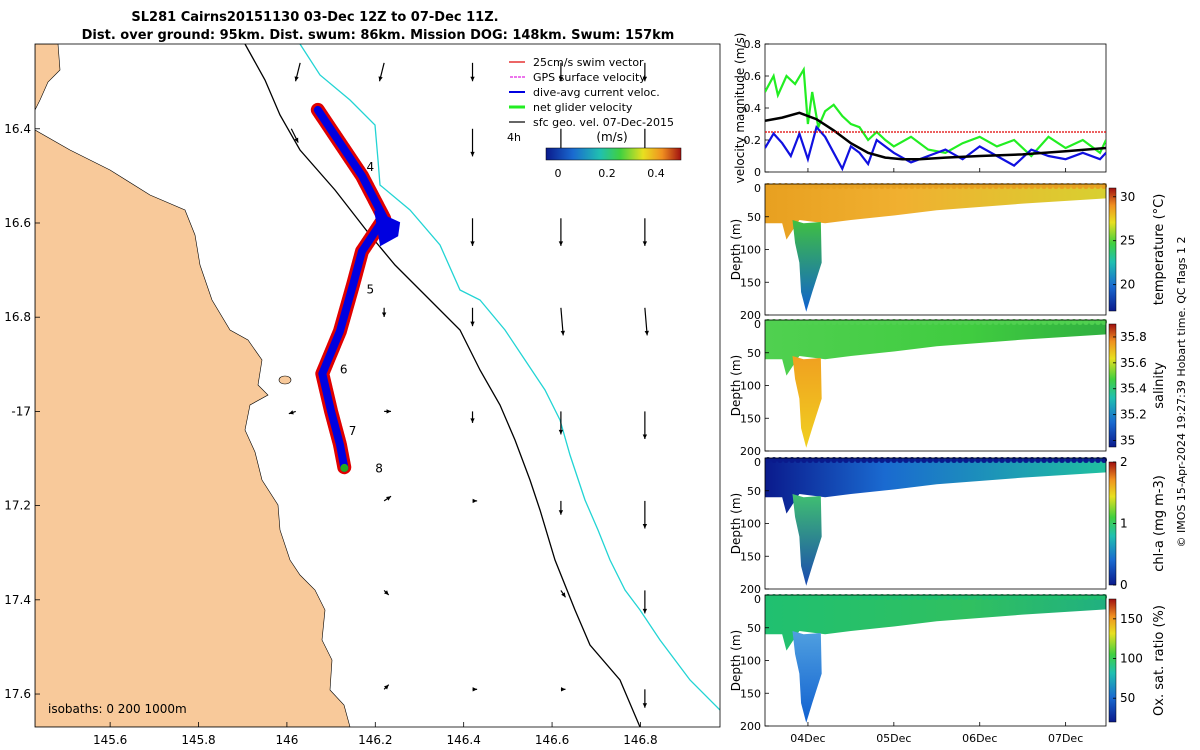  Describe the element at coordinates (1133, 389) in the screenshot. I see `colorbar-tick-label: 35.4` at that location.